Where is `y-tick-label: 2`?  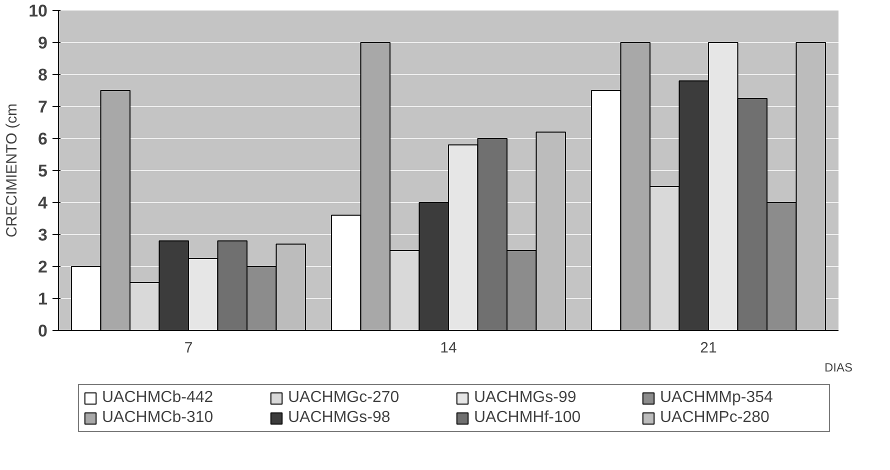
y-tick-label: 2 is located at coordinates (43, 267).